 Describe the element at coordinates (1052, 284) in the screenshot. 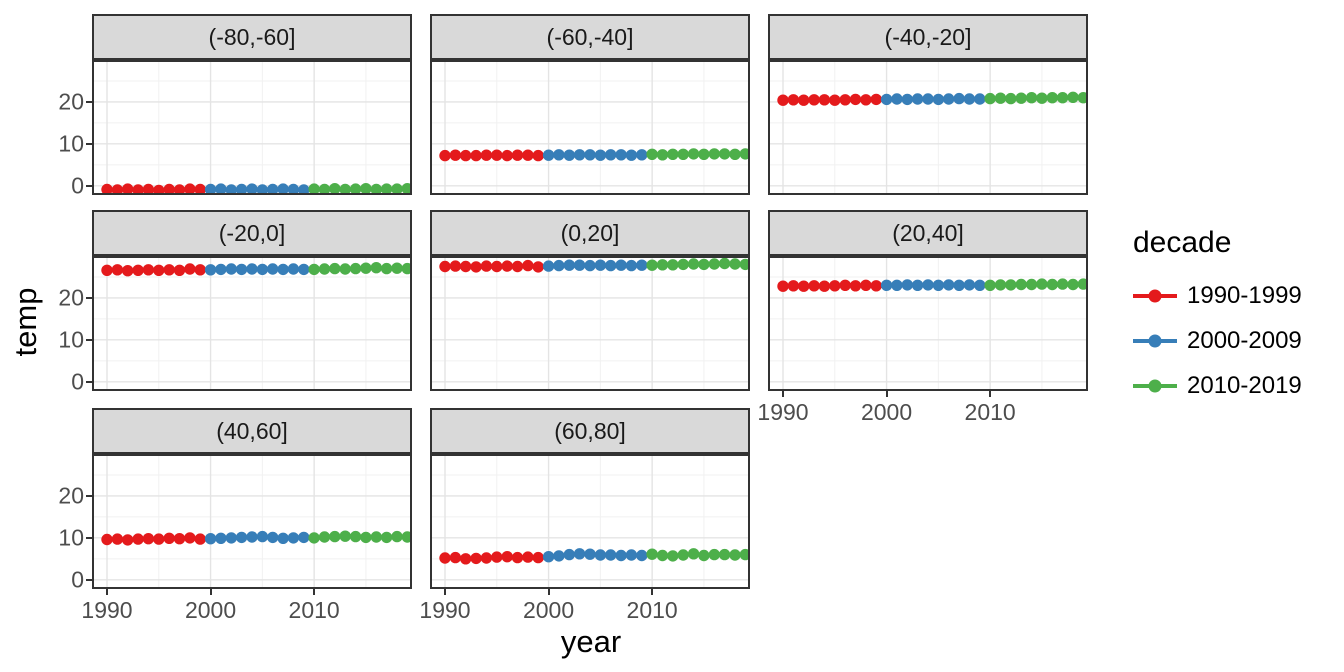

I see `point-(20,40]-2016` at that location.